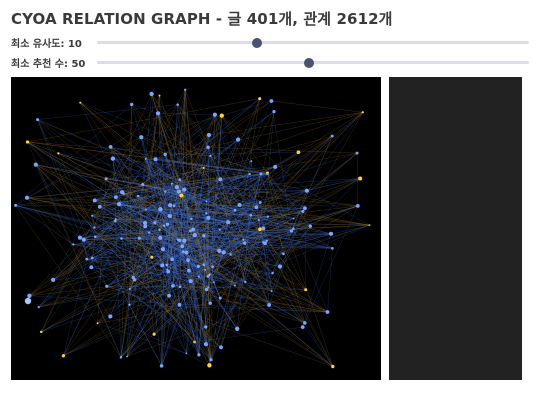 The image size is (540, 405). Describe the element at coordinates (313, 42) in the screenshot. I see `min-similarity-slider` at that location.